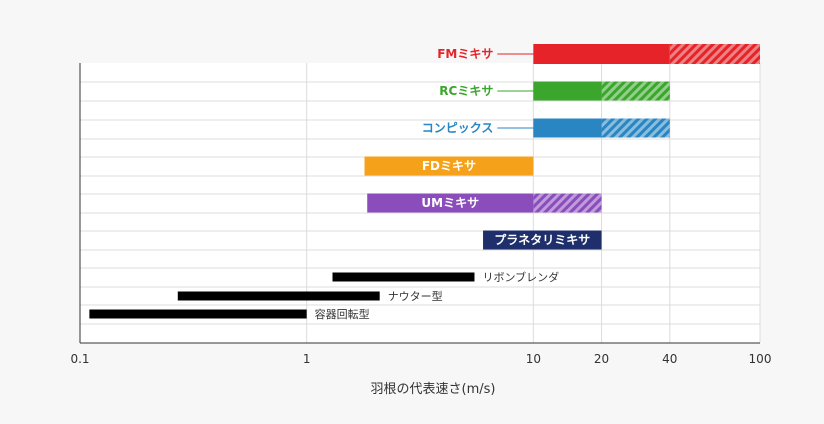 This screenshot has width=824, height=424. I want to click on bar-label-5: プラネタリミキサ, so click(542, 239).